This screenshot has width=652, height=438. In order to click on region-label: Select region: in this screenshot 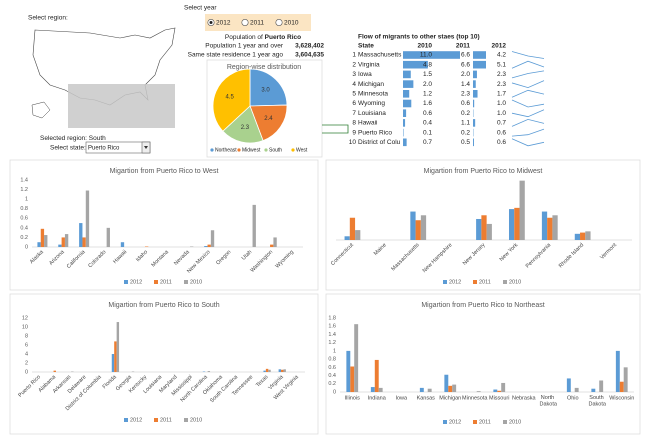, I will do `click(48, 18)`.